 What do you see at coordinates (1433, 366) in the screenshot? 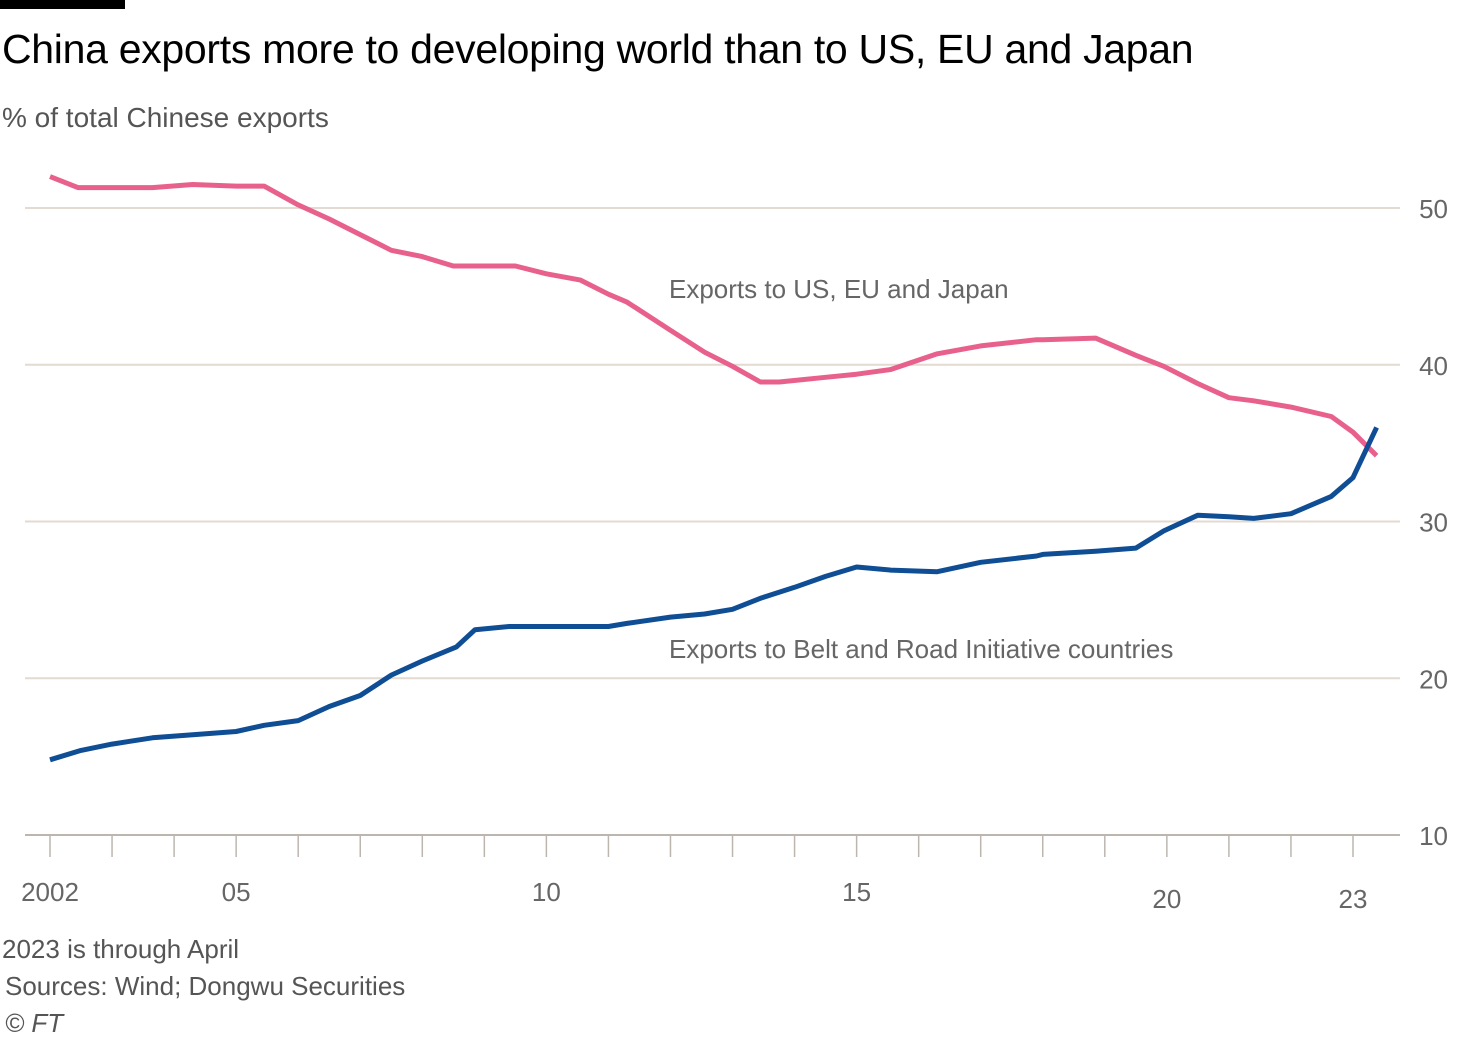
I see `y-tick-label-40: 40` at bounding box center [1433, 366].